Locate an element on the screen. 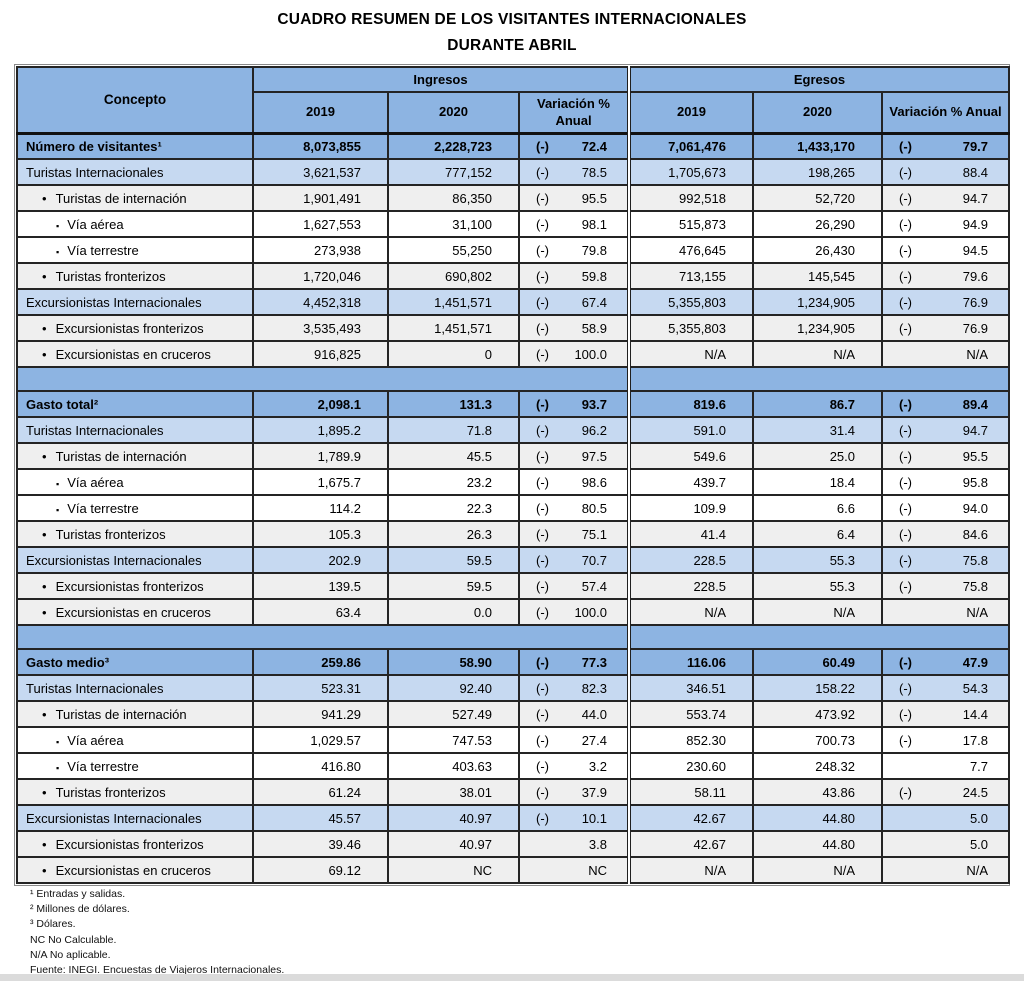  variation-cell: (-) 27.4 is located at coordinates (574, 740).